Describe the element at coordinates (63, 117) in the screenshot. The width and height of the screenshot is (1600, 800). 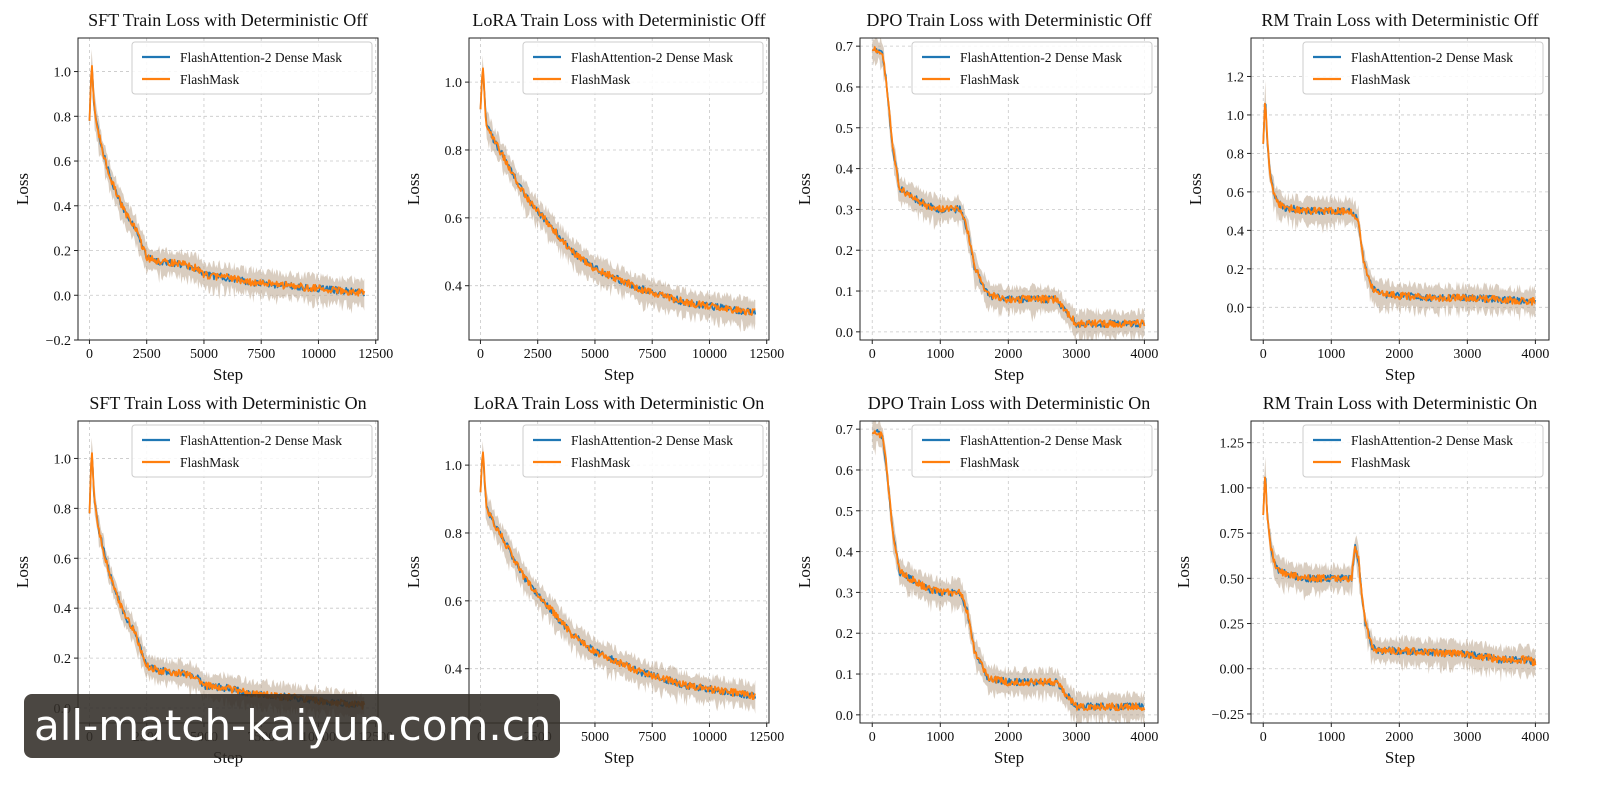
I see `y-tick-label: 0.8` at that location.